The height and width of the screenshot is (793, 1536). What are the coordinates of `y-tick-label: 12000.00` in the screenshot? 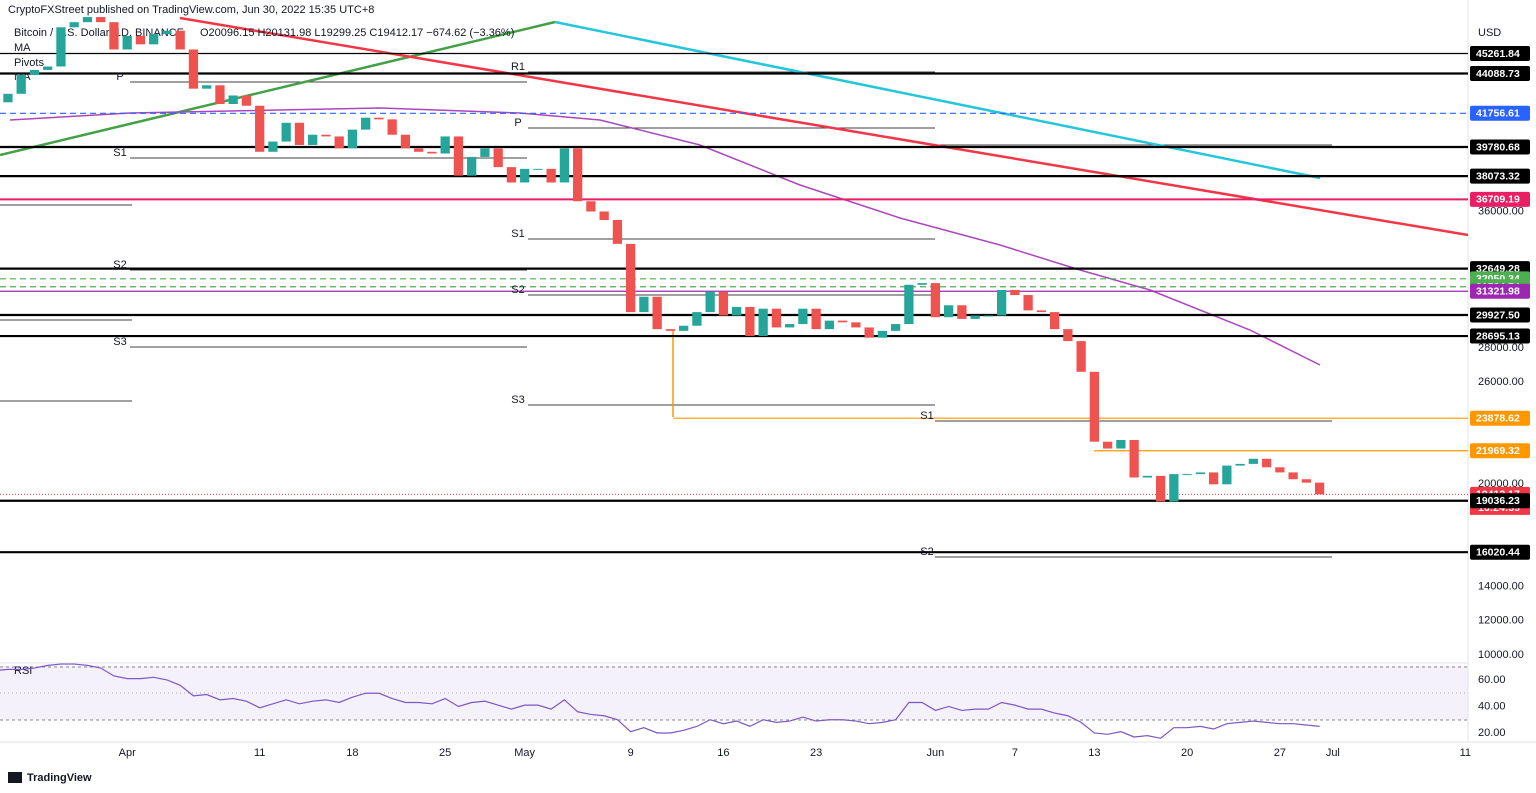 It's located at (1501, 621).